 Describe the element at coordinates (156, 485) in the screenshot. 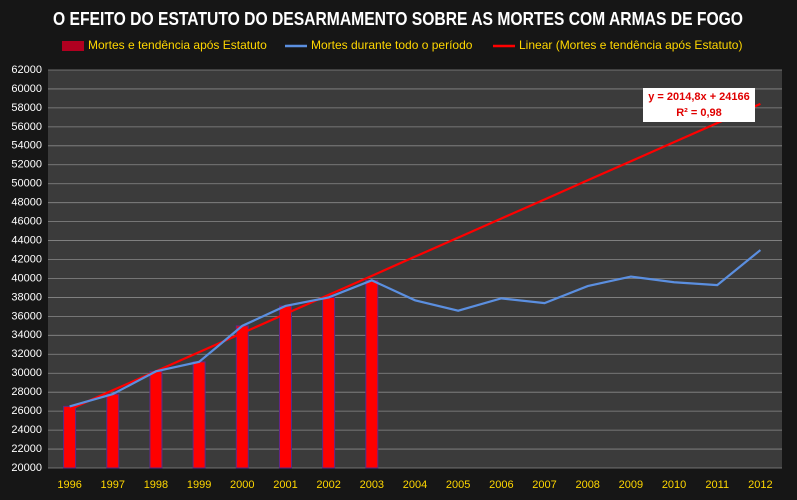

I see `x-tick-label: 1998` at that location.